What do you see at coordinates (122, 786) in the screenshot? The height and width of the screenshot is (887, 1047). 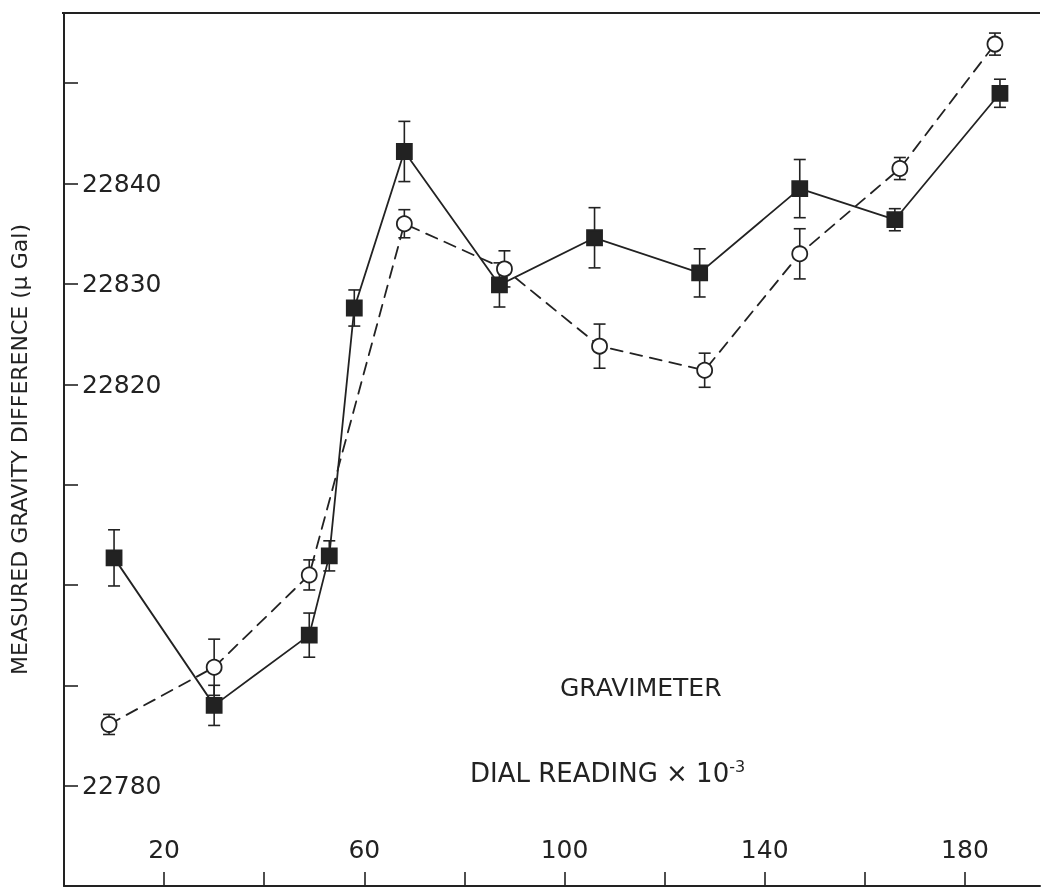 I see `y-tick-label: 22780` at bounding box center [122, 786].